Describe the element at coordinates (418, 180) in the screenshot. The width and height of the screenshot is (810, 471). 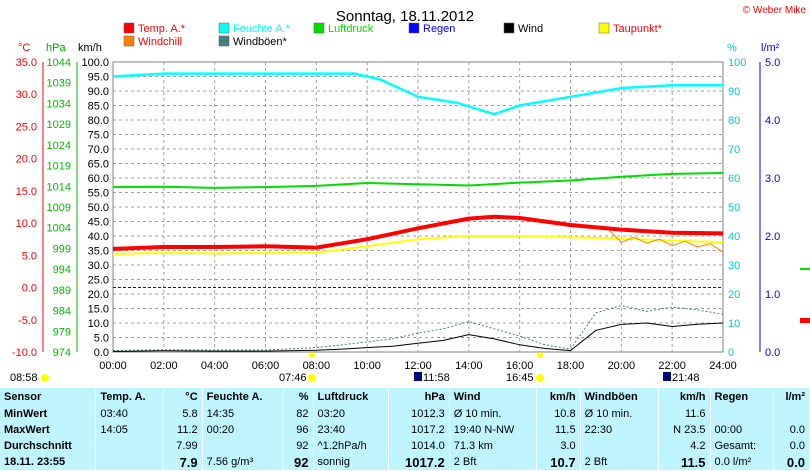
I see `series-luftdruck` at that location.